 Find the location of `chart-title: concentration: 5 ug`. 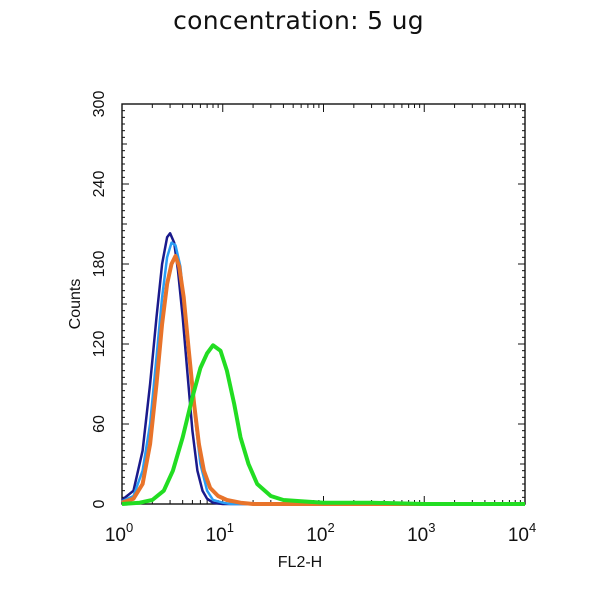

chart-title: concentration: 5 ug is located at coordinates (298, 20).